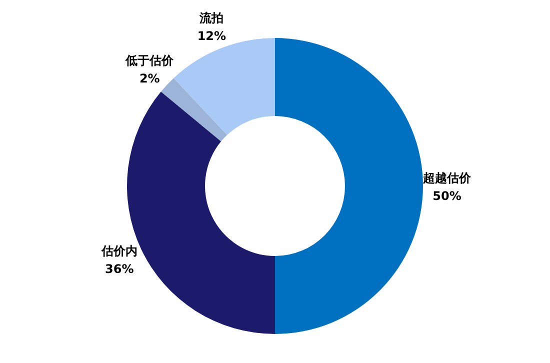  What do you see at coordinates (194, 110) in the screenshot?
I see `donut-slice` at bounding box center [194, 110].